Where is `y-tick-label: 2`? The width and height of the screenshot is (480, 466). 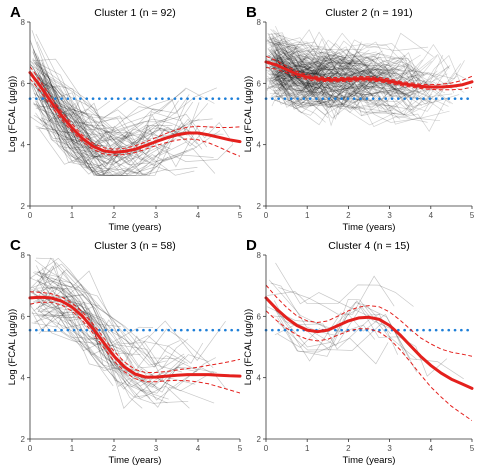
y-tick-label: 2 is located at coordinates (259, 439).